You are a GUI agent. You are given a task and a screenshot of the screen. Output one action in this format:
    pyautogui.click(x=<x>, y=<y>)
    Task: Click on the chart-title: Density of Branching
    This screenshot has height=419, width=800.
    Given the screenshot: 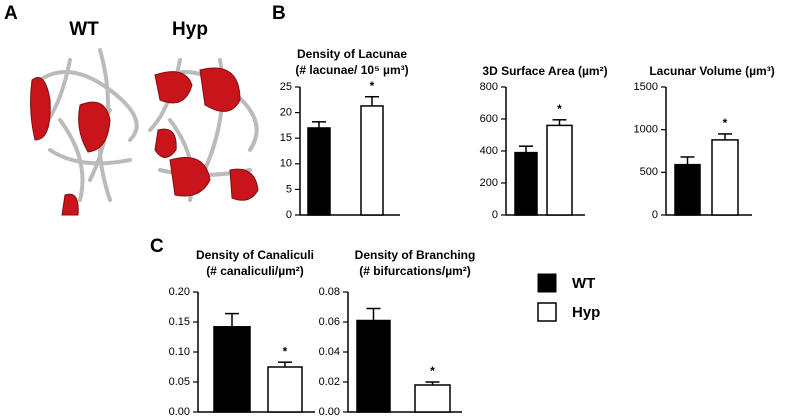 What is the action you would take?
    pyautogui.click(x=415, y=255)
    